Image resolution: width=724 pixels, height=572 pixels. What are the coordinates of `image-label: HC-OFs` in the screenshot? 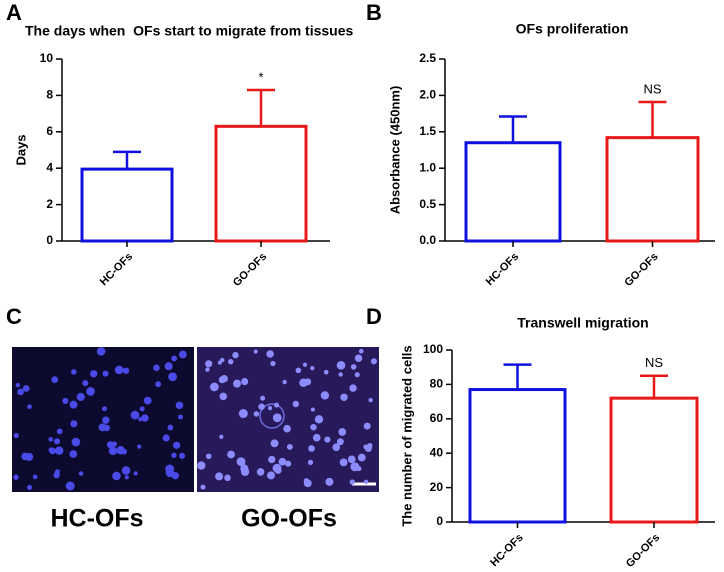 It's located at (96, 519).